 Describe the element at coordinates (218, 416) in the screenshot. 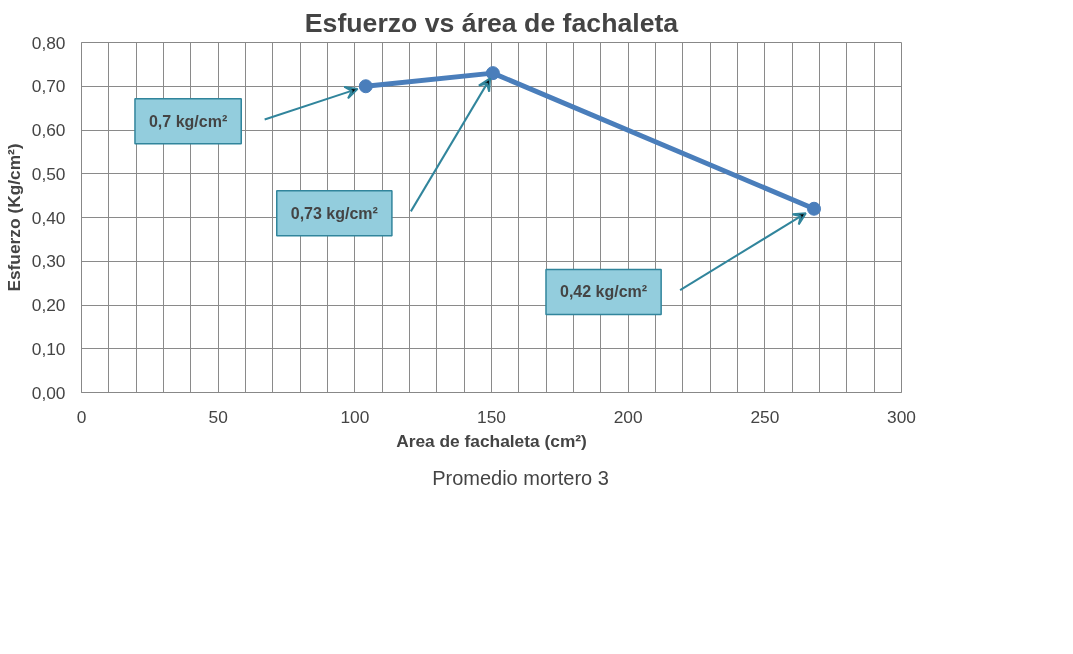

I see `x-tick-label: 50` at that location.